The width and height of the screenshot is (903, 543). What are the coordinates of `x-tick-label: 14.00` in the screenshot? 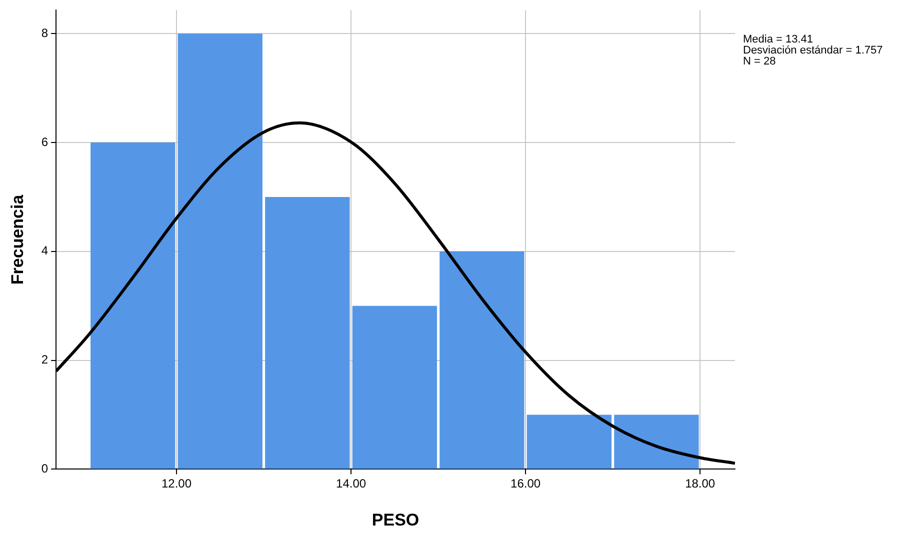 It's located at (351, 483).